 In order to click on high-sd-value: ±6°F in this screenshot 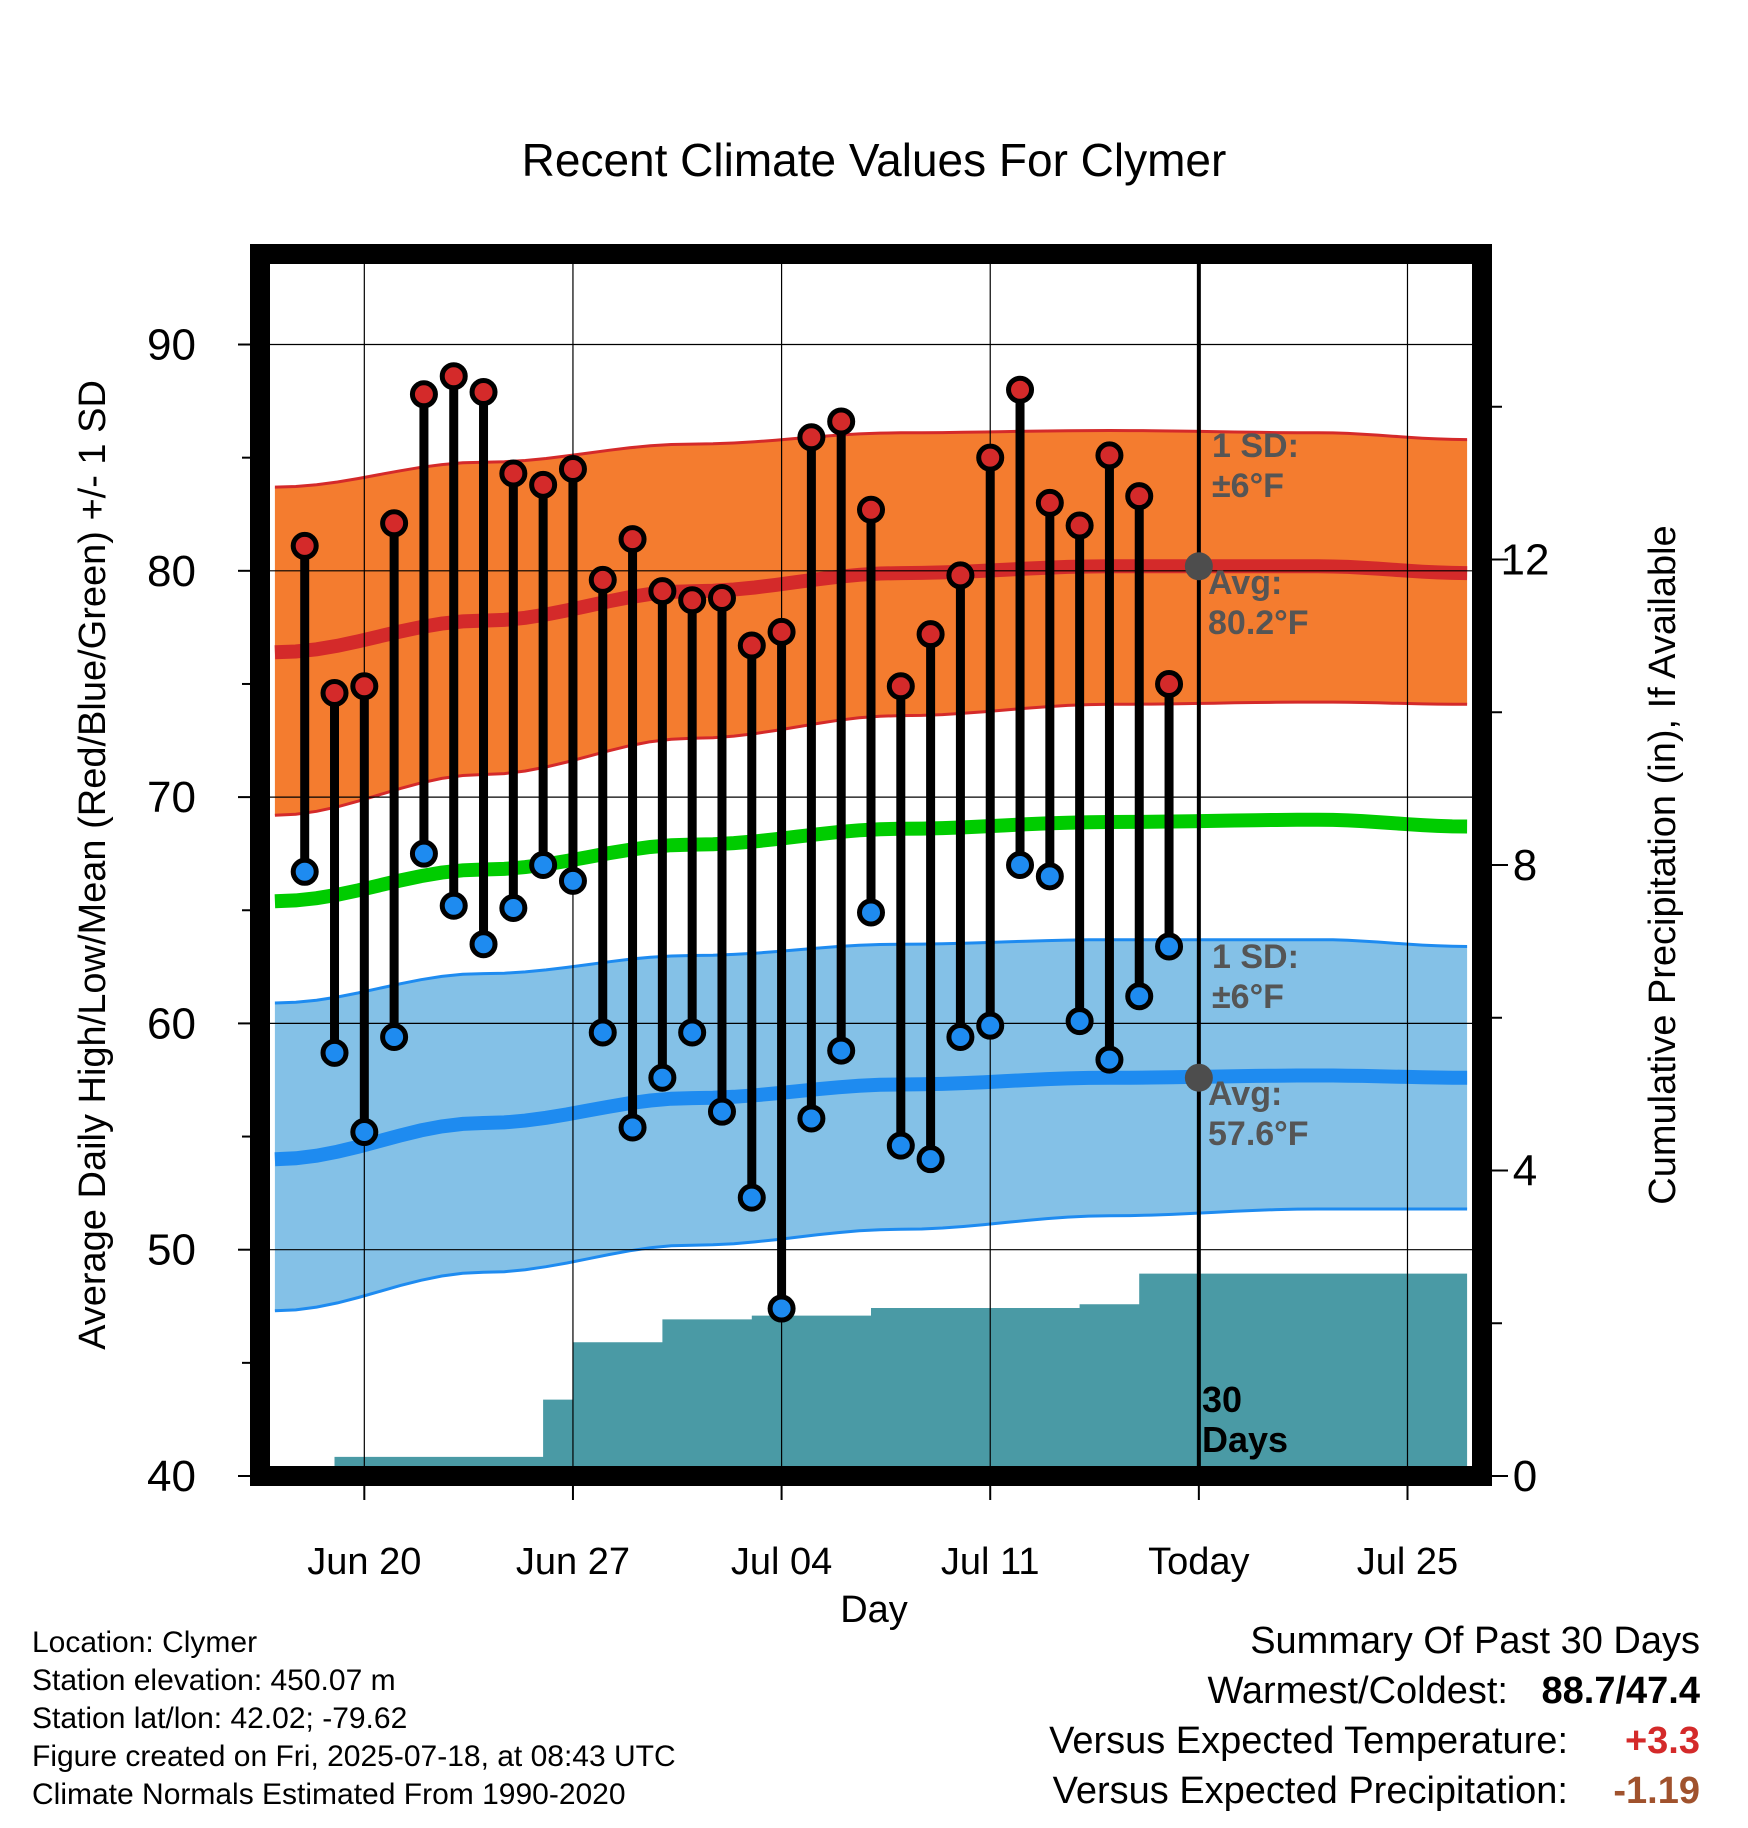, I will do `click(1248, 486)`.